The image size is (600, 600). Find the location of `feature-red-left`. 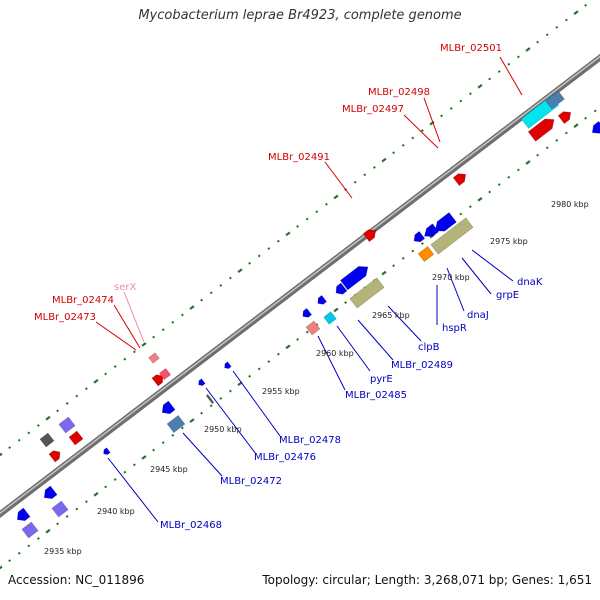

feature-red-left is located at coordinates (54, 456).